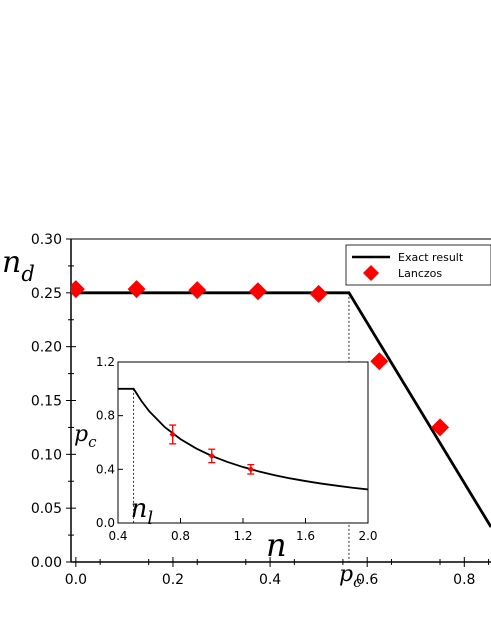 The image size is (491, 635). What do you see at coordinates (117, 536) in the screenshot?
I see `inset-x-tick-label: 0.4` at bounding box center [117, 536].